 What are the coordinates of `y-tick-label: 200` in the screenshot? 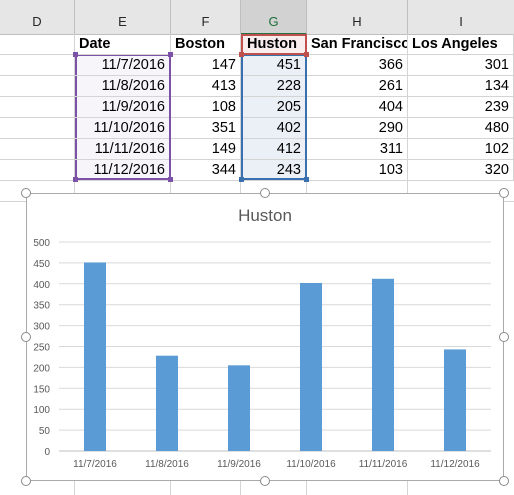 It's located at (41, 368).